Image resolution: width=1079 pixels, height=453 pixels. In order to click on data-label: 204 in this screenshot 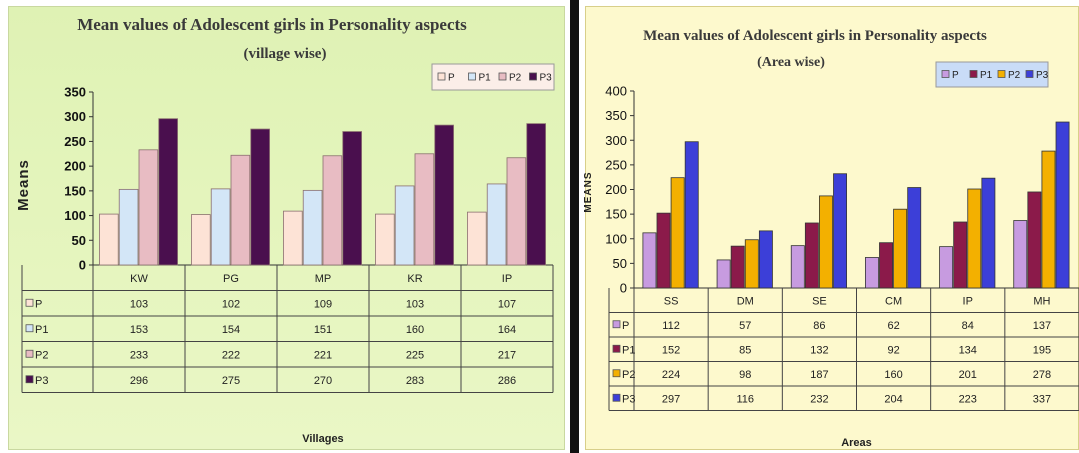, I will do `click(893, 399)`.